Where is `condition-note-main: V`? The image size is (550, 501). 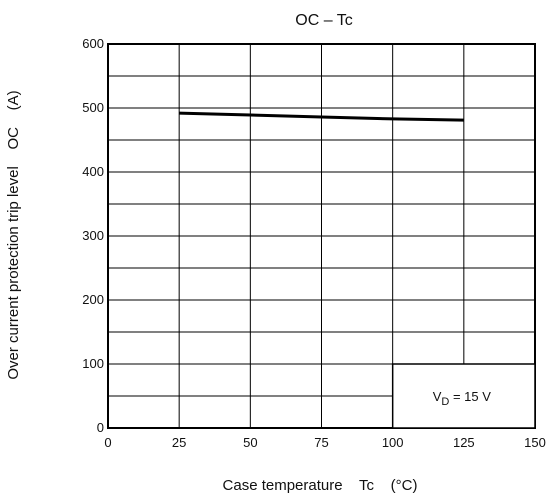
condition-note-main: V is located at coordinates (437, 396).